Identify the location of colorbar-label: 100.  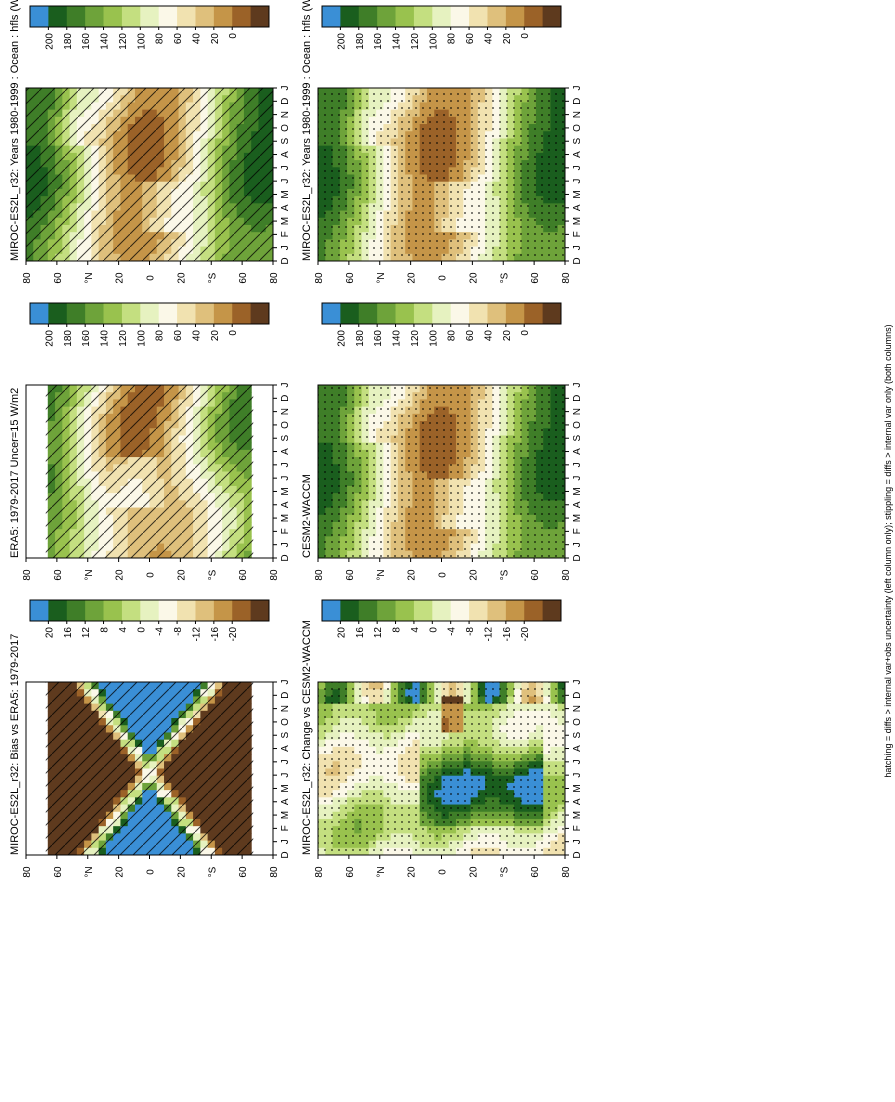
(141, 338).